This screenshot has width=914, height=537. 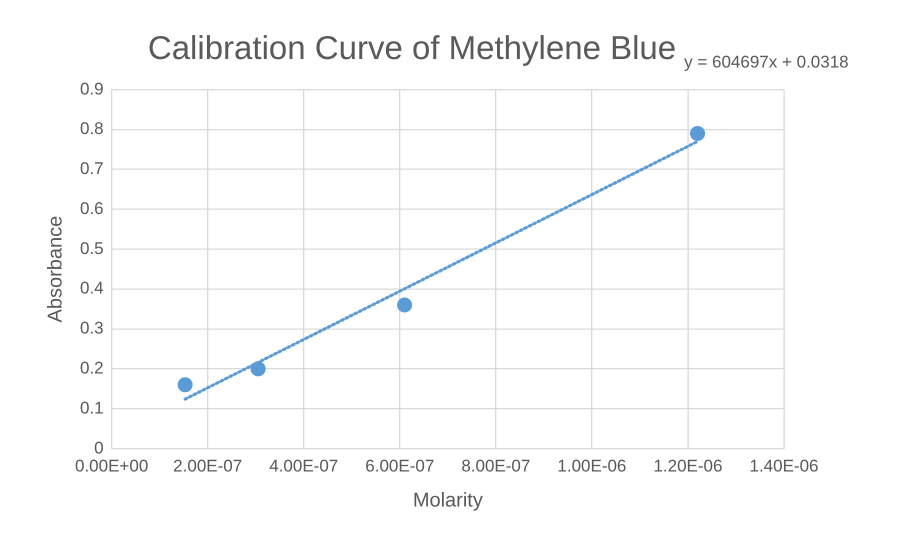 What do you see at coordinates (92, 128) in the screenshot?
I see `y-tick-label: 0.8` at bounding box center [92, 128].